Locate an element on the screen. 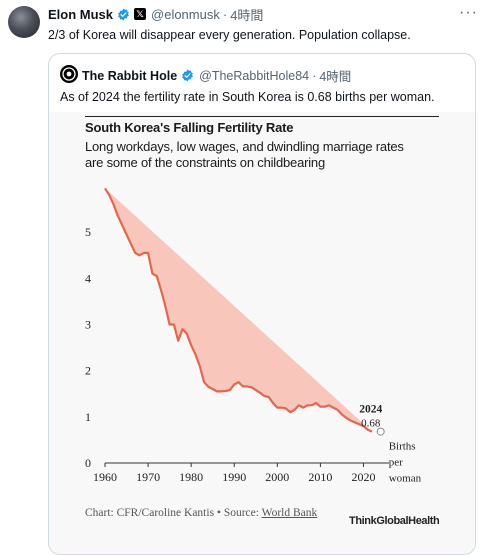  tweet-time: 4時間 is located at coordinates (247, 15).